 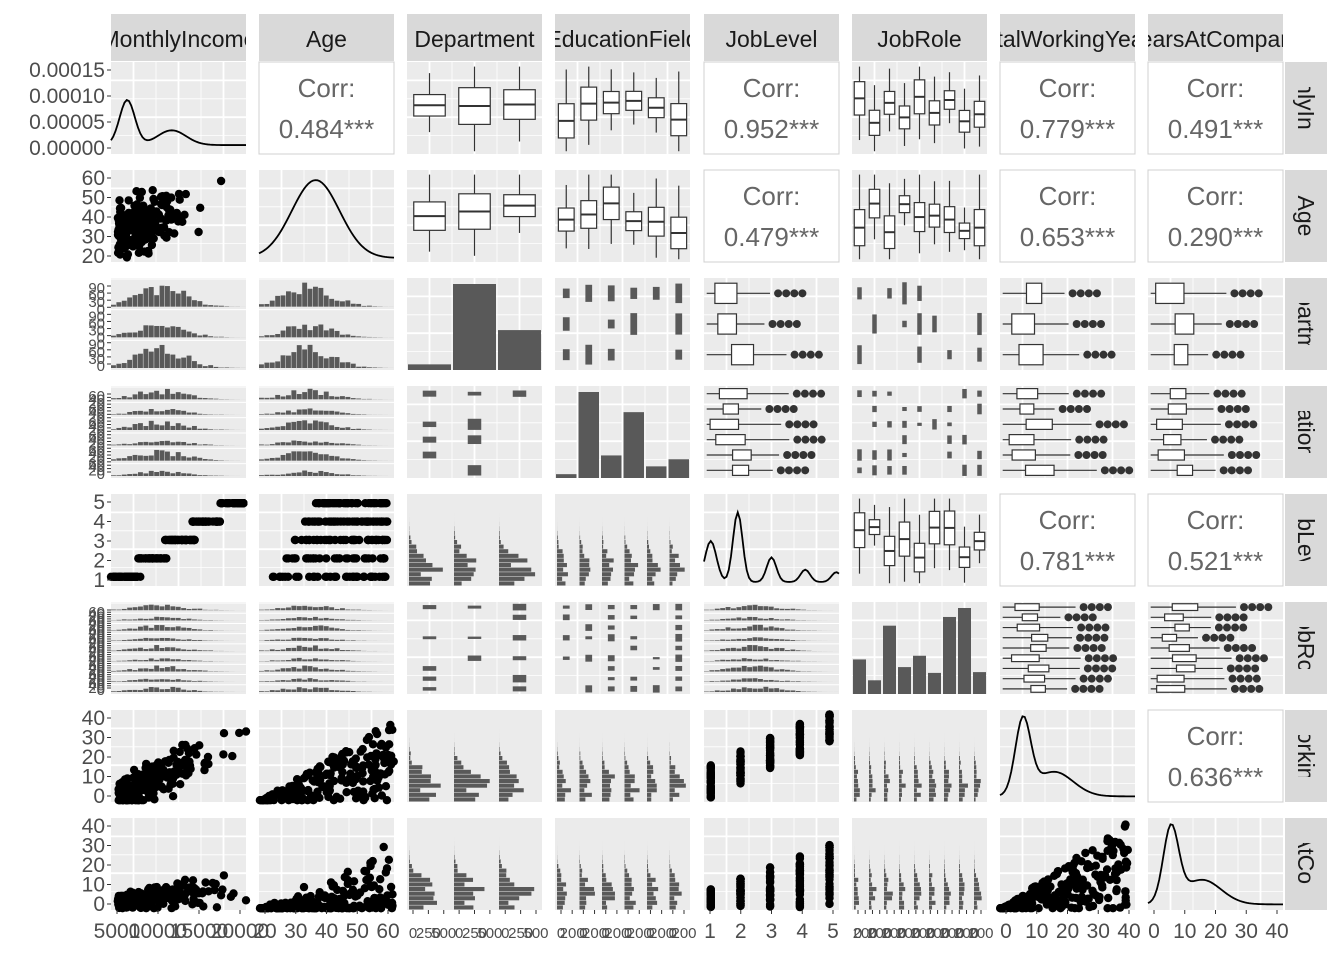 What do you see at coordinates (327, 757) in the screenshot?
I see `panel-TotalWorkingYears-Age` at bounding box center [327, 757].